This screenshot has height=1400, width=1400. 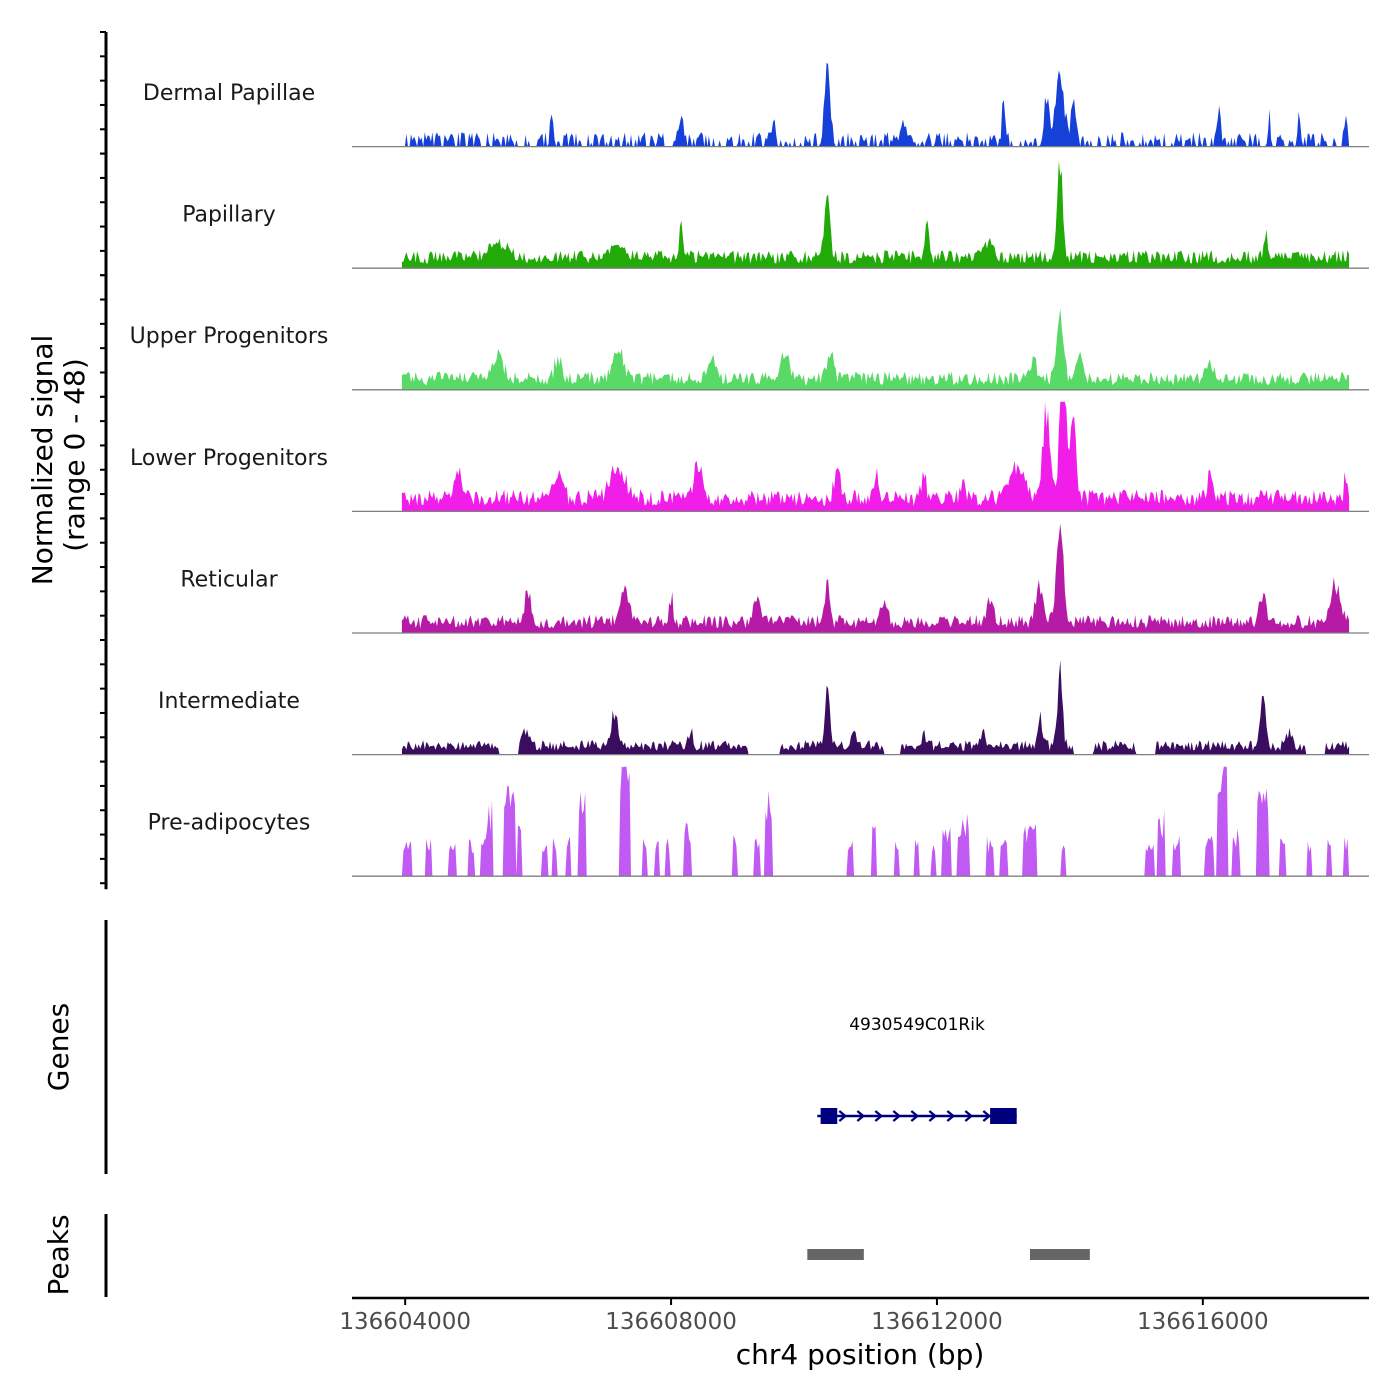 I want to click on track-label: Intermediate, so click(x=229, y=701).